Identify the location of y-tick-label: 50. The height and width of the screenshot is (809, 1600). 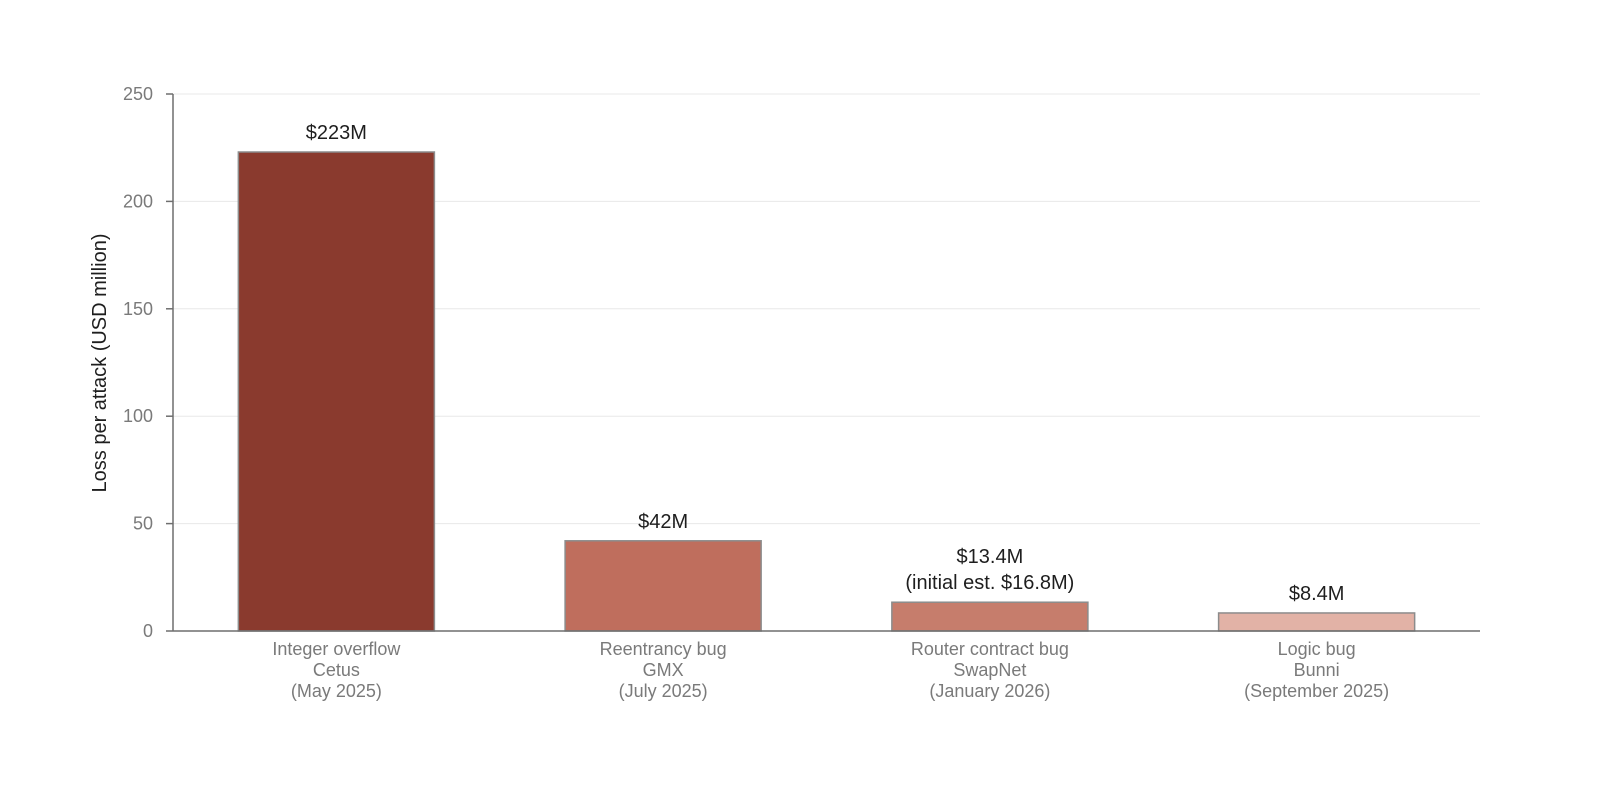
(143, 524).